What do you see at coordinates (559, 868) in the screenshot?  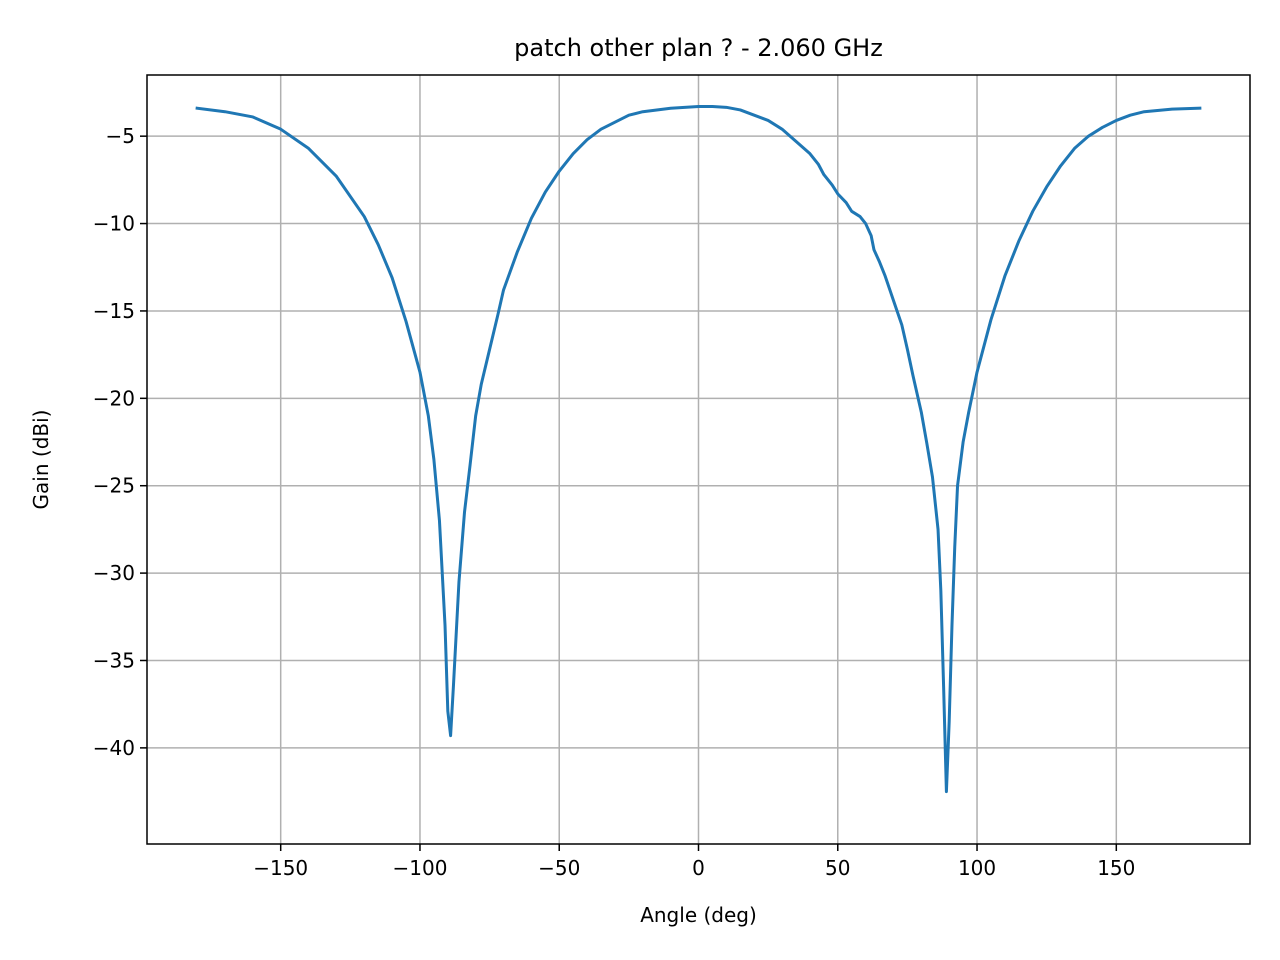 I see `x-tick-label: −50` at bounding box center [559, 868].